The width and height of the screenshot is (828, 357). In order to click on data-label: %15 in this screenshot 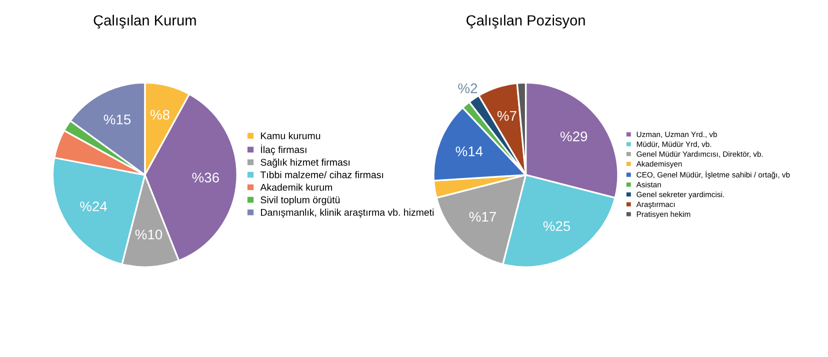, I will do `click(117, 119)`.